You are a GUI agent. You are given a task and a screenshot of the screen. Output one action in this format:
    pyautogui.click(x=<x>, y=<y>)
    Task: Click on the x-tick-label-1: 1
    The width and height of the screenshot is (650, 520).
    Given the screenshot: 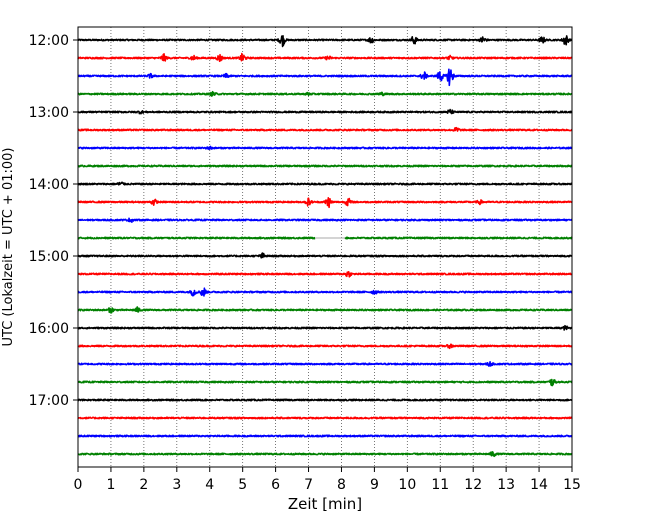 What is the action you would take?
    pyautogui.click(x=110, y=485)
    